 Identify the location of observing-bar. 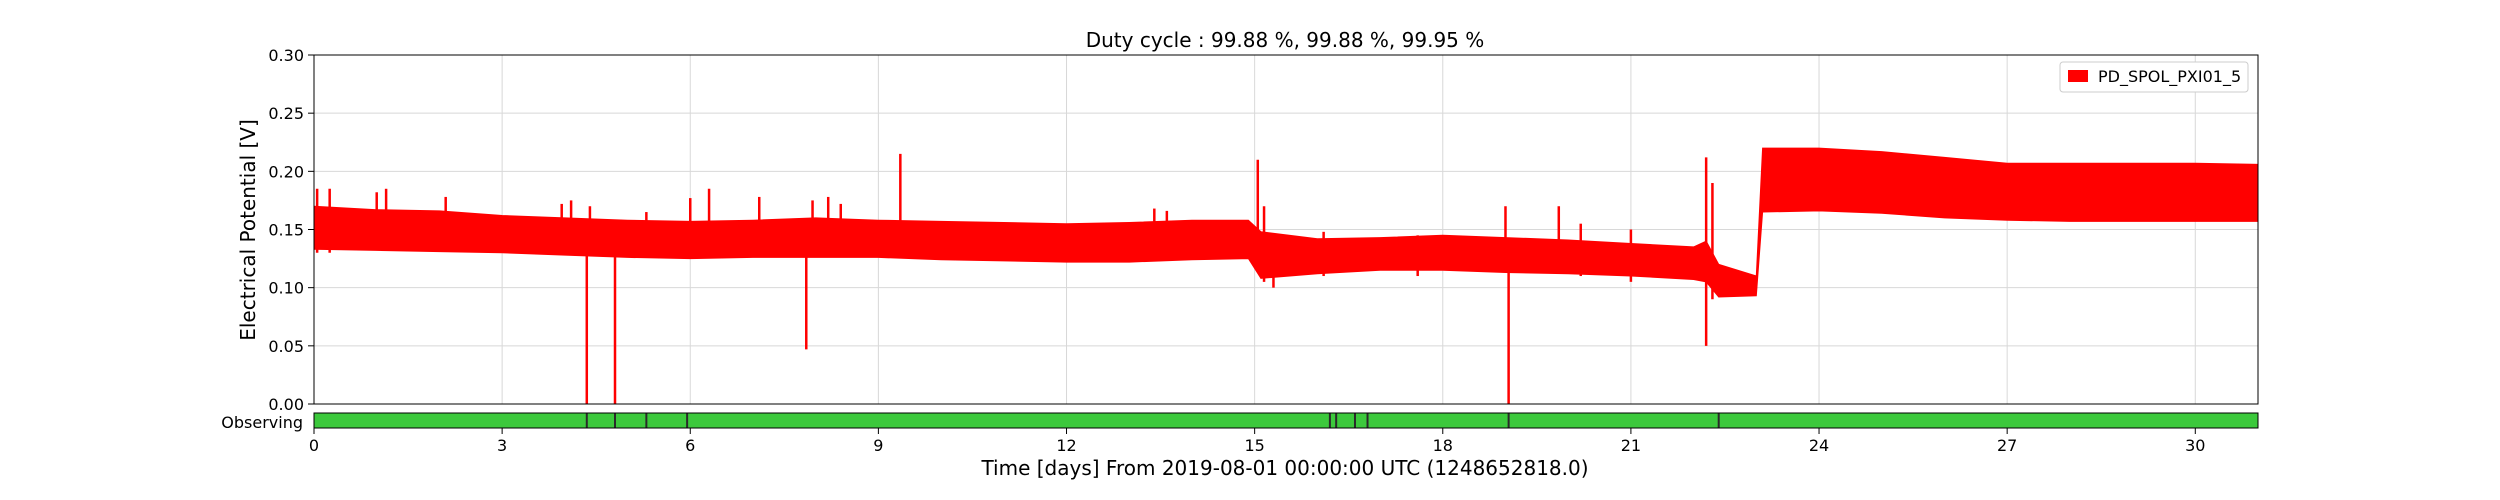
(1286, 420).